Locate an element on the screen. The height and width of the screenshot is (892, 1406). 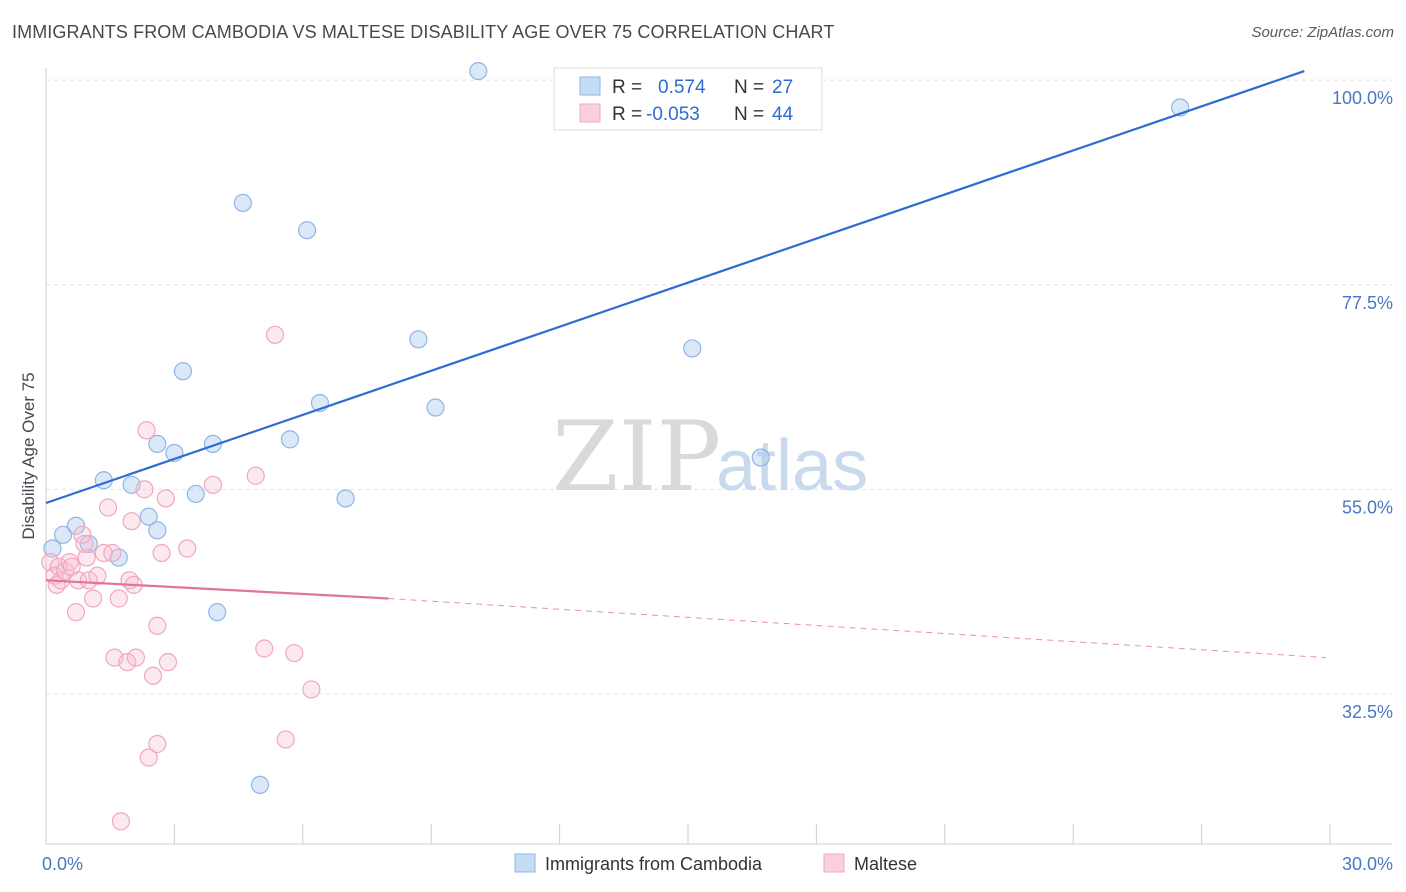
x-tick-labels: 0.0% 30.0% is located at coordinates (717, 864).